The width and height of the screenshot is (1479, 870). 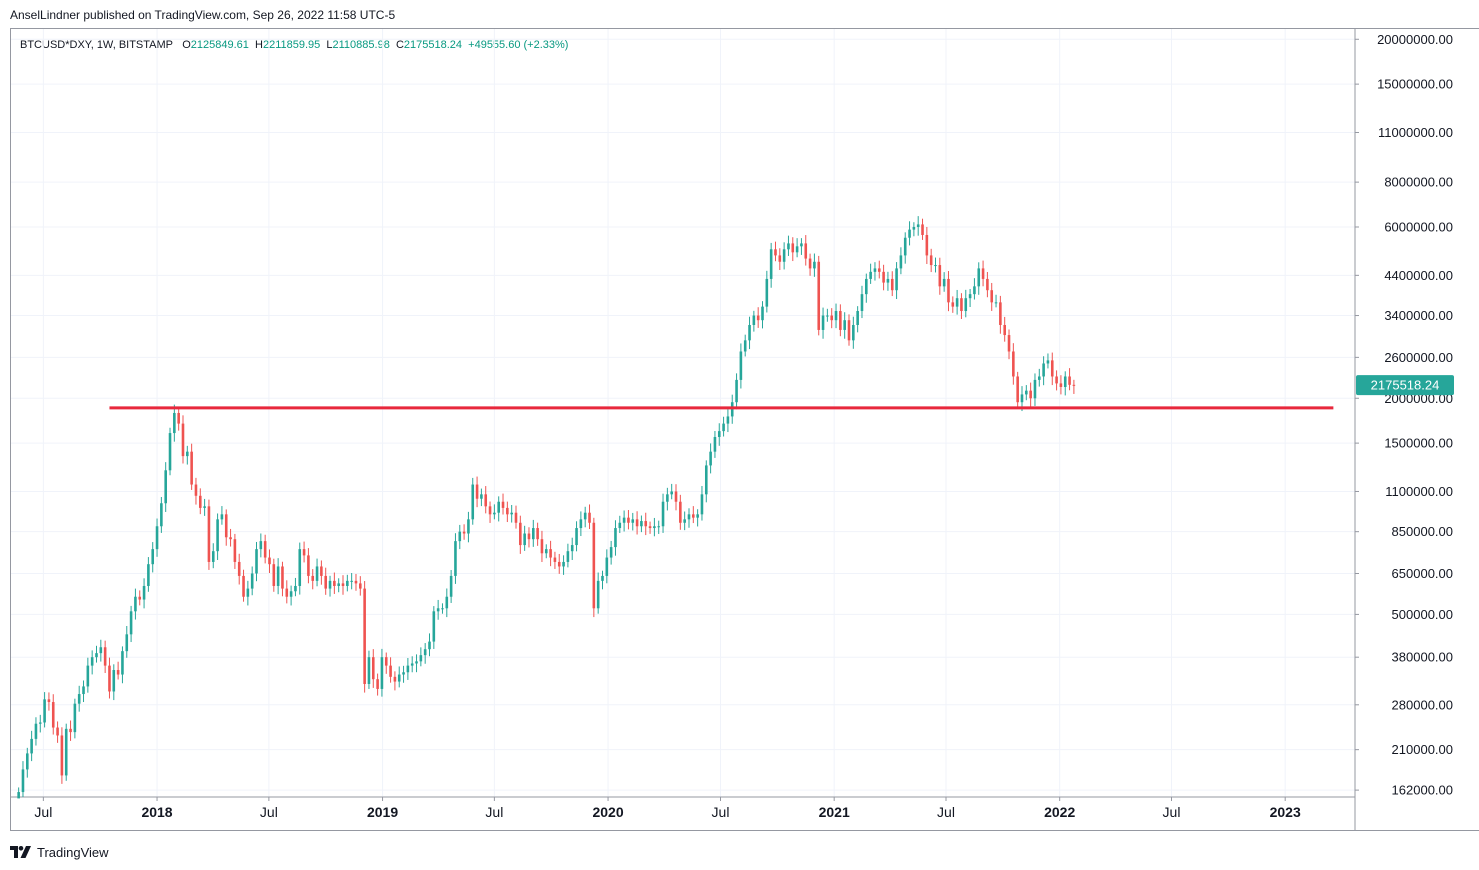 I want to click on footer-brand: TradingView, so click(x=73, y=852).